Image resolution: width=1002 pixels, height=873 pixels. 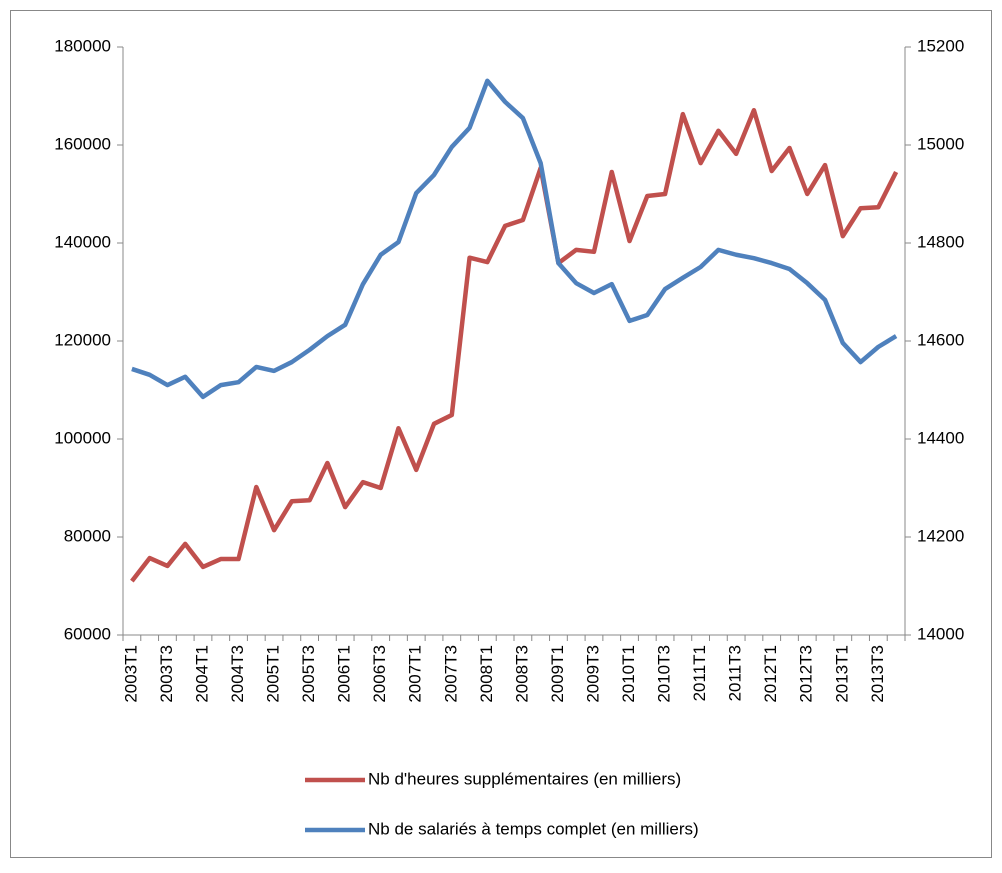 I want to click on x-tick-label: 2008T3, so click(x=521, y=674).